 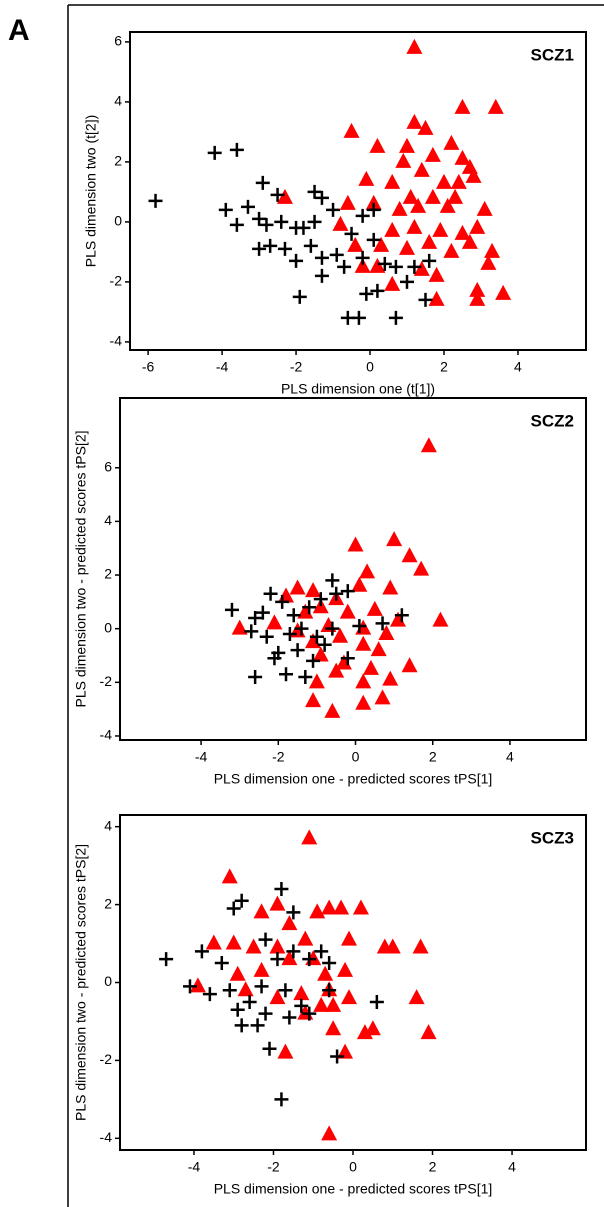 I want to click on x-tick-label: -2, so click(x=273, y=1167).